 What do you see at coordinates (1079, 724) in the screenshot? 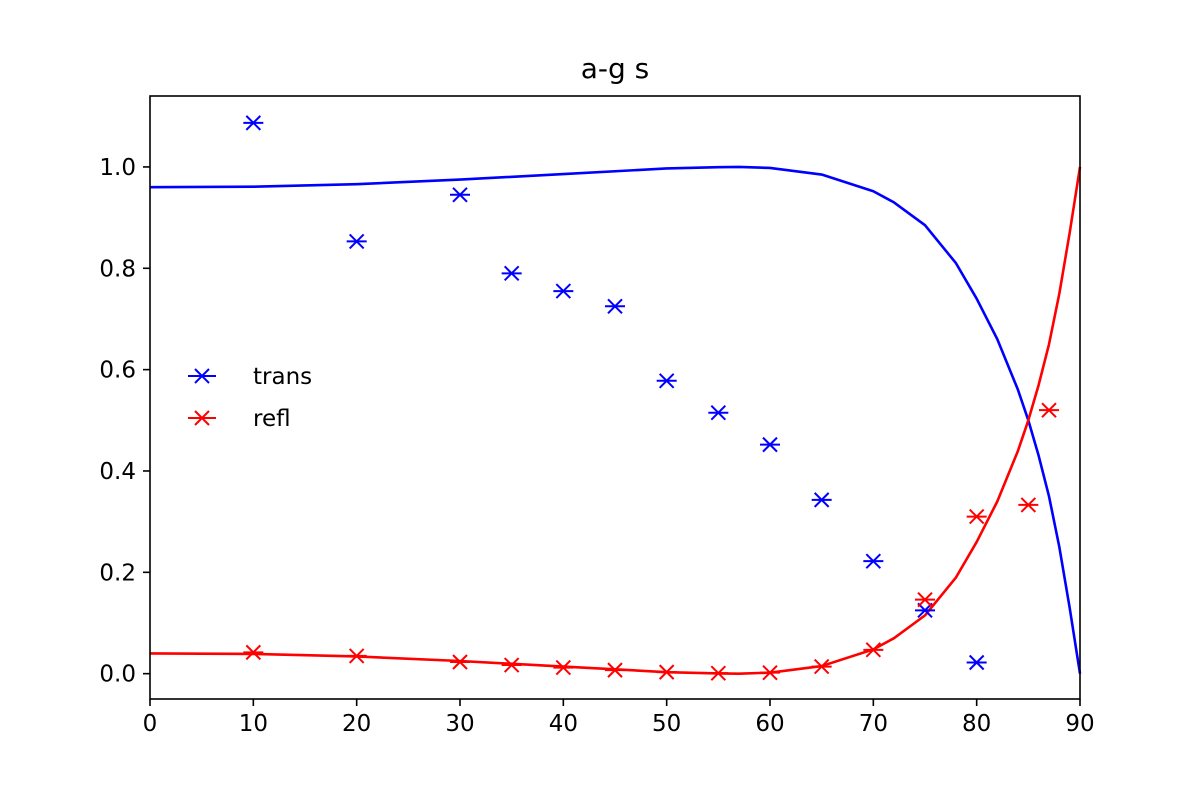
I see `x-tick-label: 90` at bounding box center [1079, 724].